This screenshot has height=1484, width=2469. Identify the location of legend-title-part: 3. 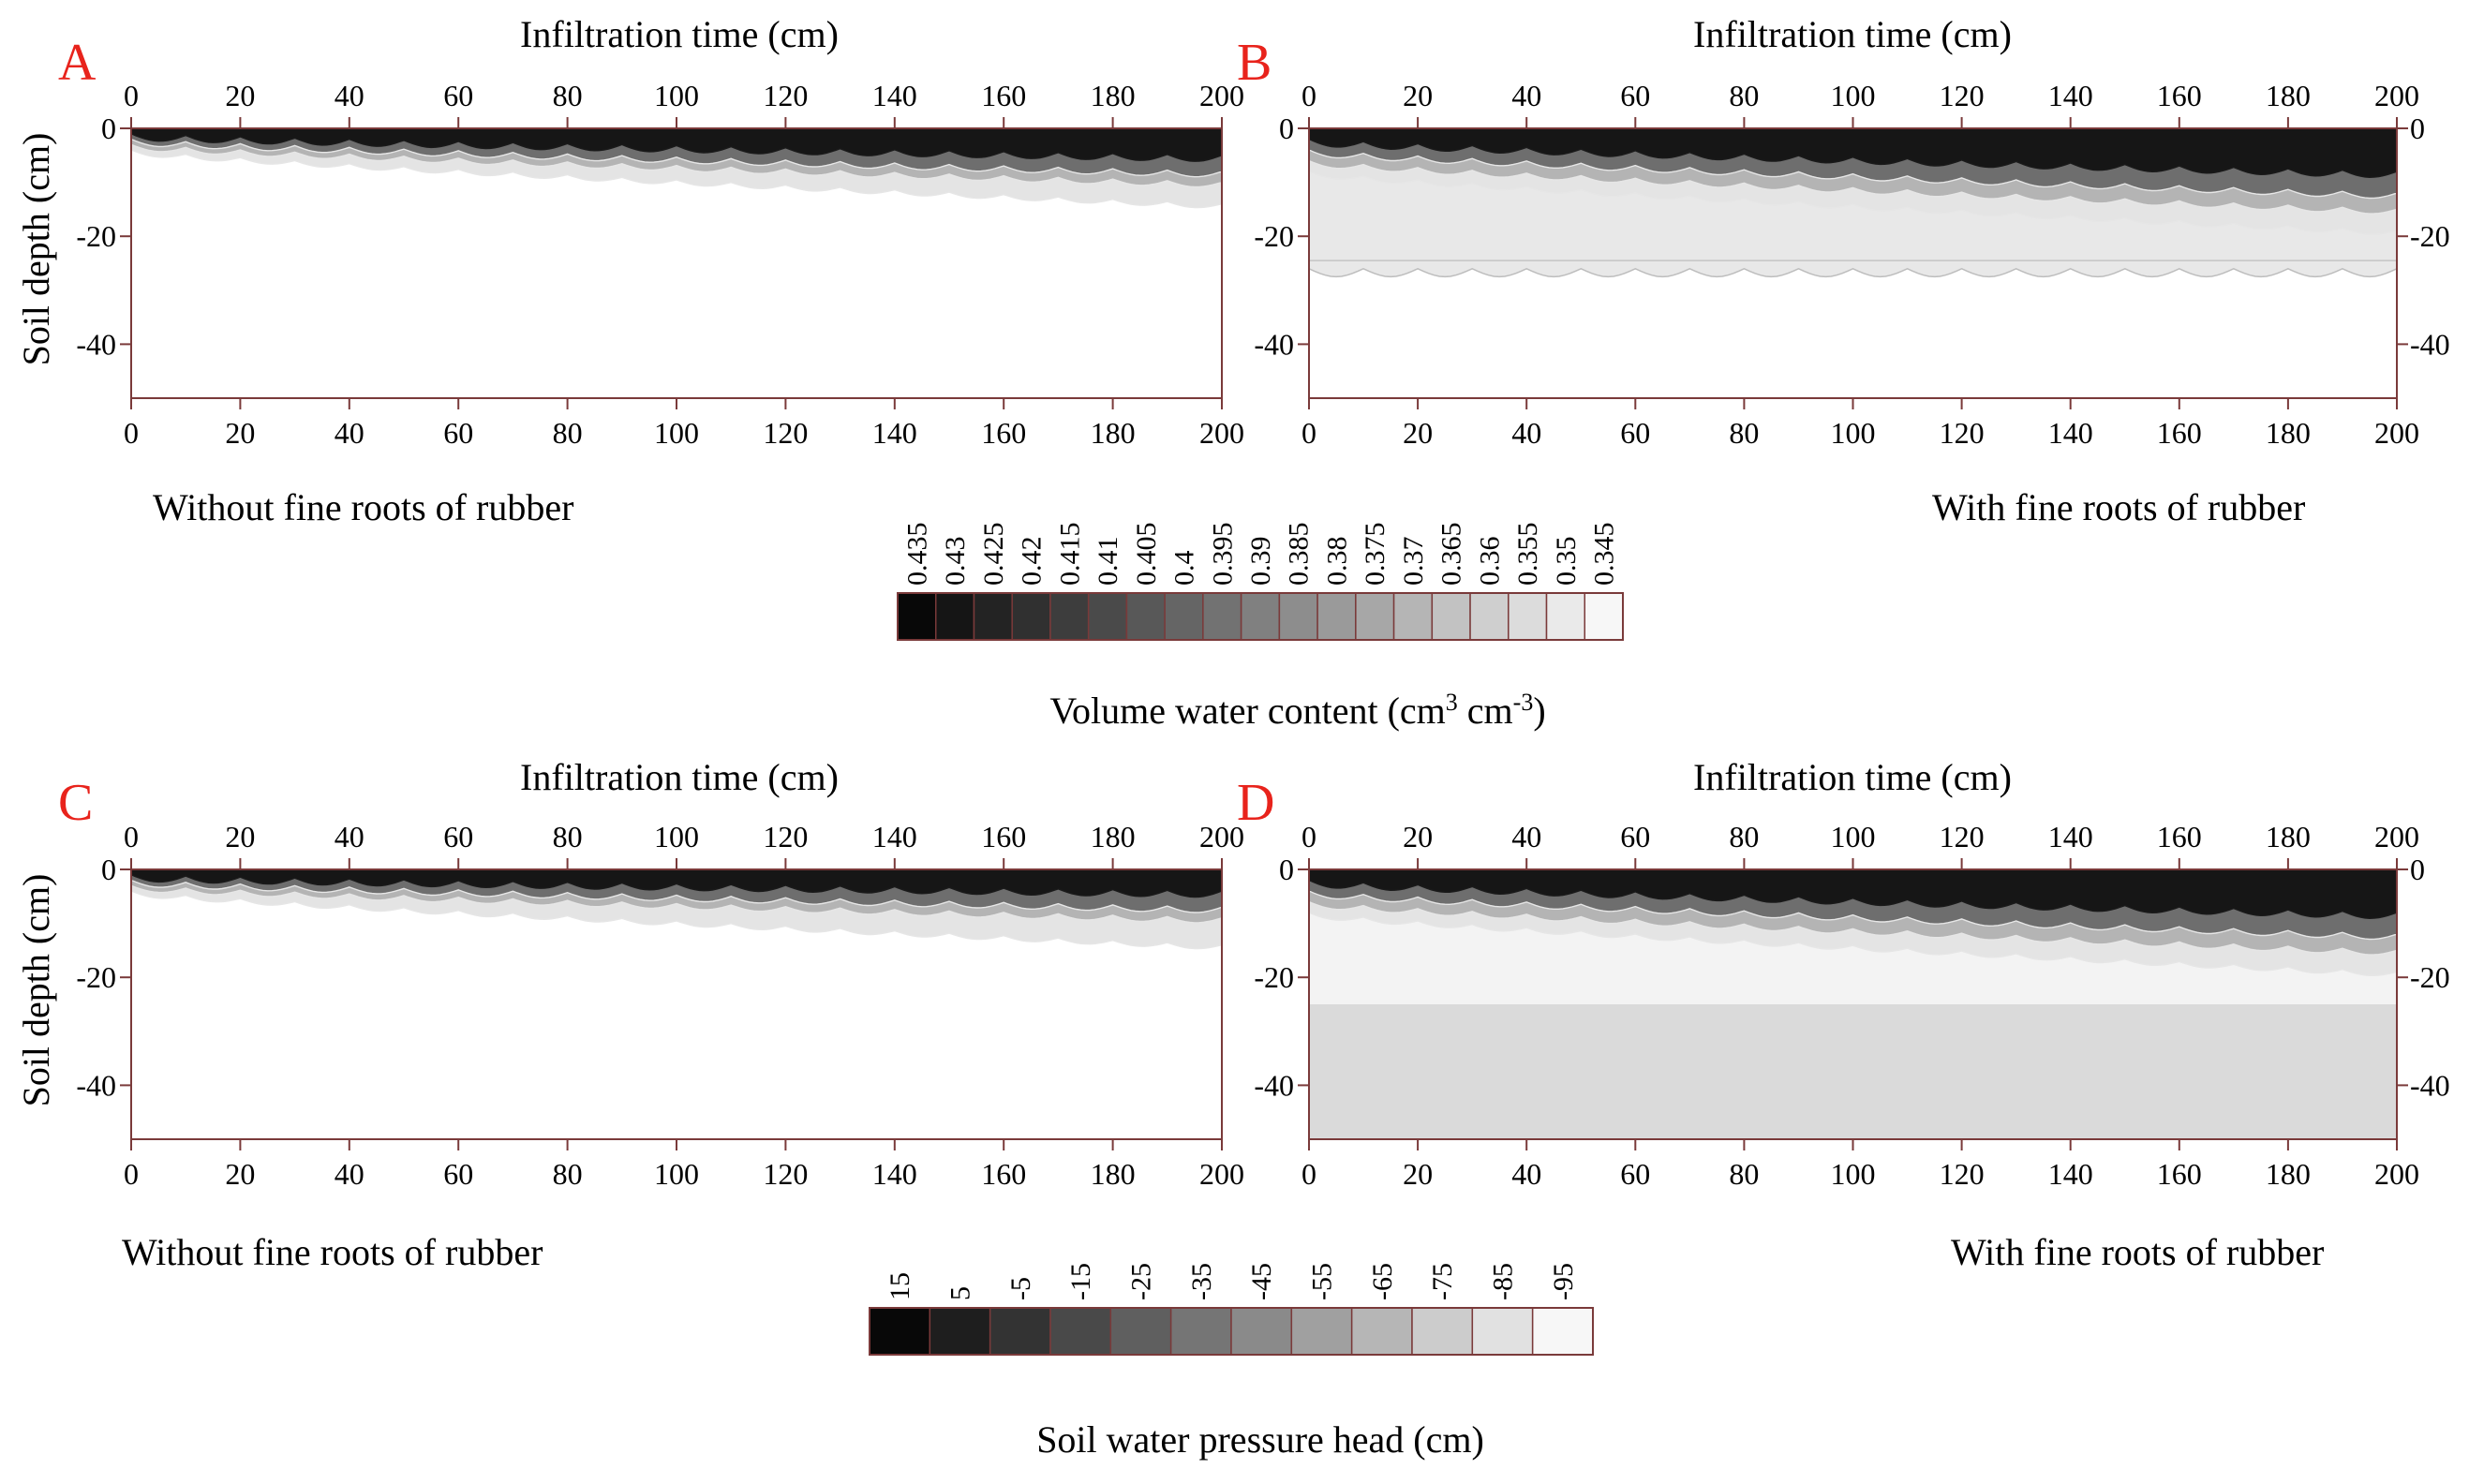
(1452, 702).